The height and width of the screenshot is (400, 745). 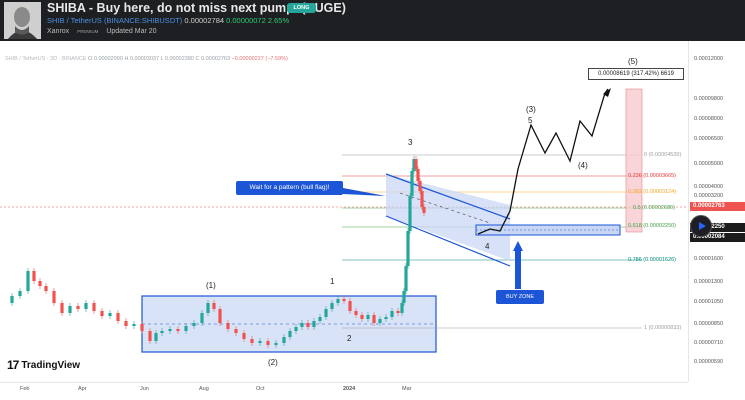 I want to click on tradingview-logo: 17 TradingView, so click(x=43, y=365).